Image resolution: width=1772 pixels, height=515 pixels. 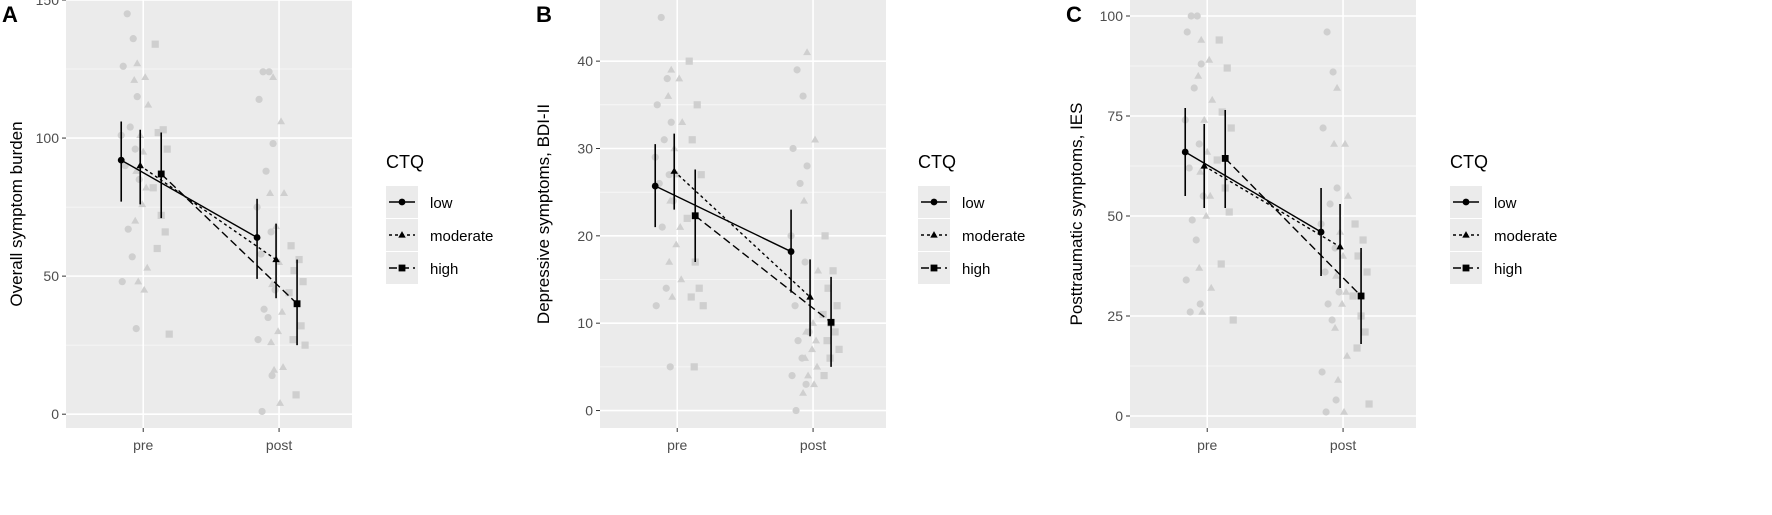 I want to click on legend-item-label: low, so click(x=1505, y=203).